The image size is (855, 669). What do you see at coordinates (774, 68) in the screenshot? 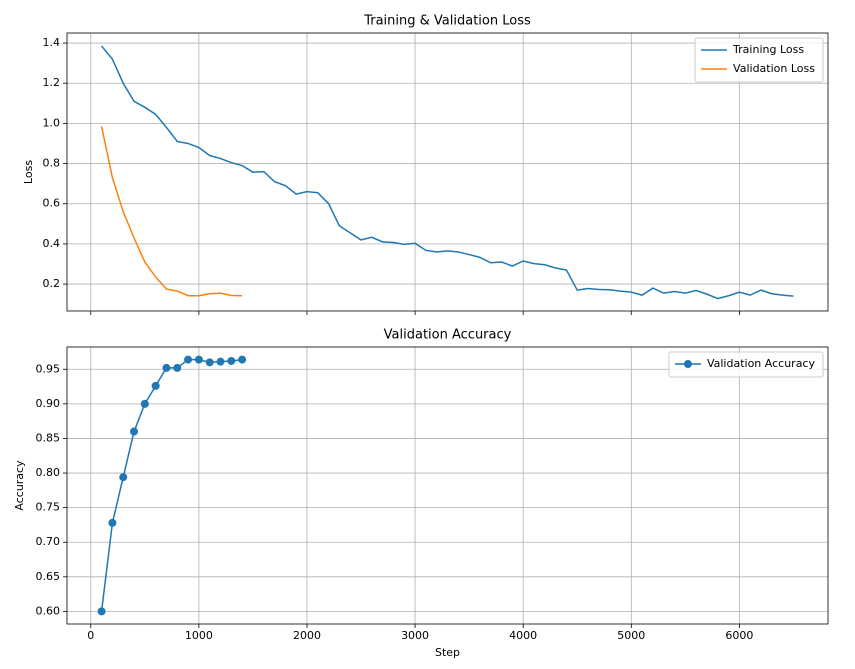
I see `legend-label: Validation Loss` at bounding box center [774, 68].